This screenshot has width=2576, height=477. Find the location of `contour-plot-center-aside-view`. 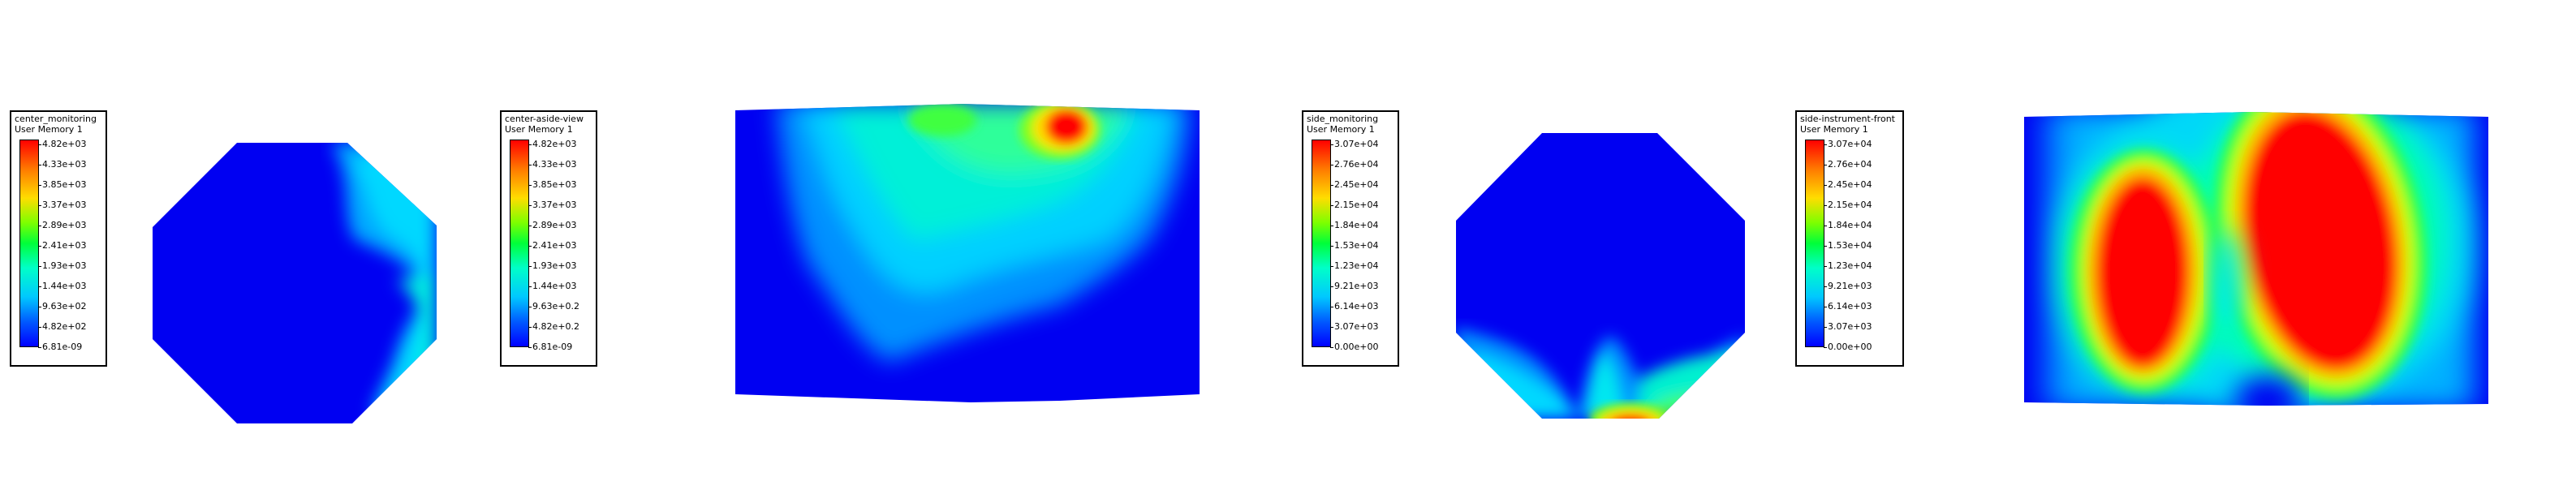

contour-plot-center-aside-view is located at coordinates (968, 253).